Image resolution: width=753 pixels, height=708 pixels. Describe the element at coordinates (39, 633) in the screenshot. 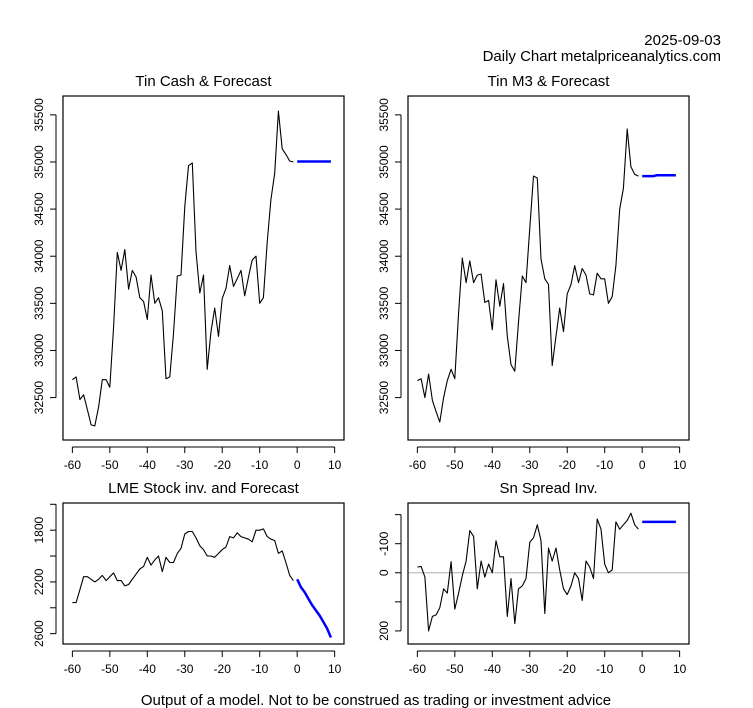

I see `y-tick-label: 2600` at that location.